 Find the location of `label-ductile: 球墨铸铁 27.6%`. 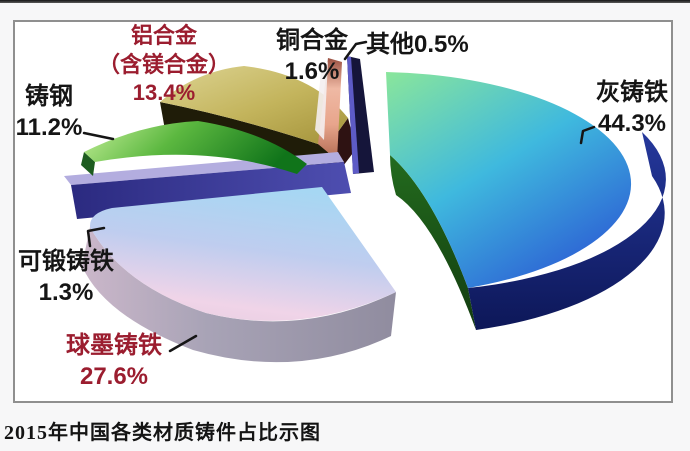

label-ductile: 球墨铸铁 27.6% is located at coordinates (114, 361).